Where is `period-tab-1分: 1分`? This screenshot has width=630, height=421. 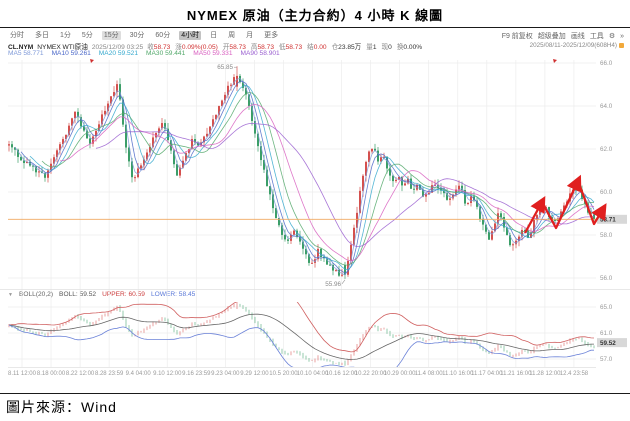 period-tab-1分: 1分 is located at coordinates (65, 35).